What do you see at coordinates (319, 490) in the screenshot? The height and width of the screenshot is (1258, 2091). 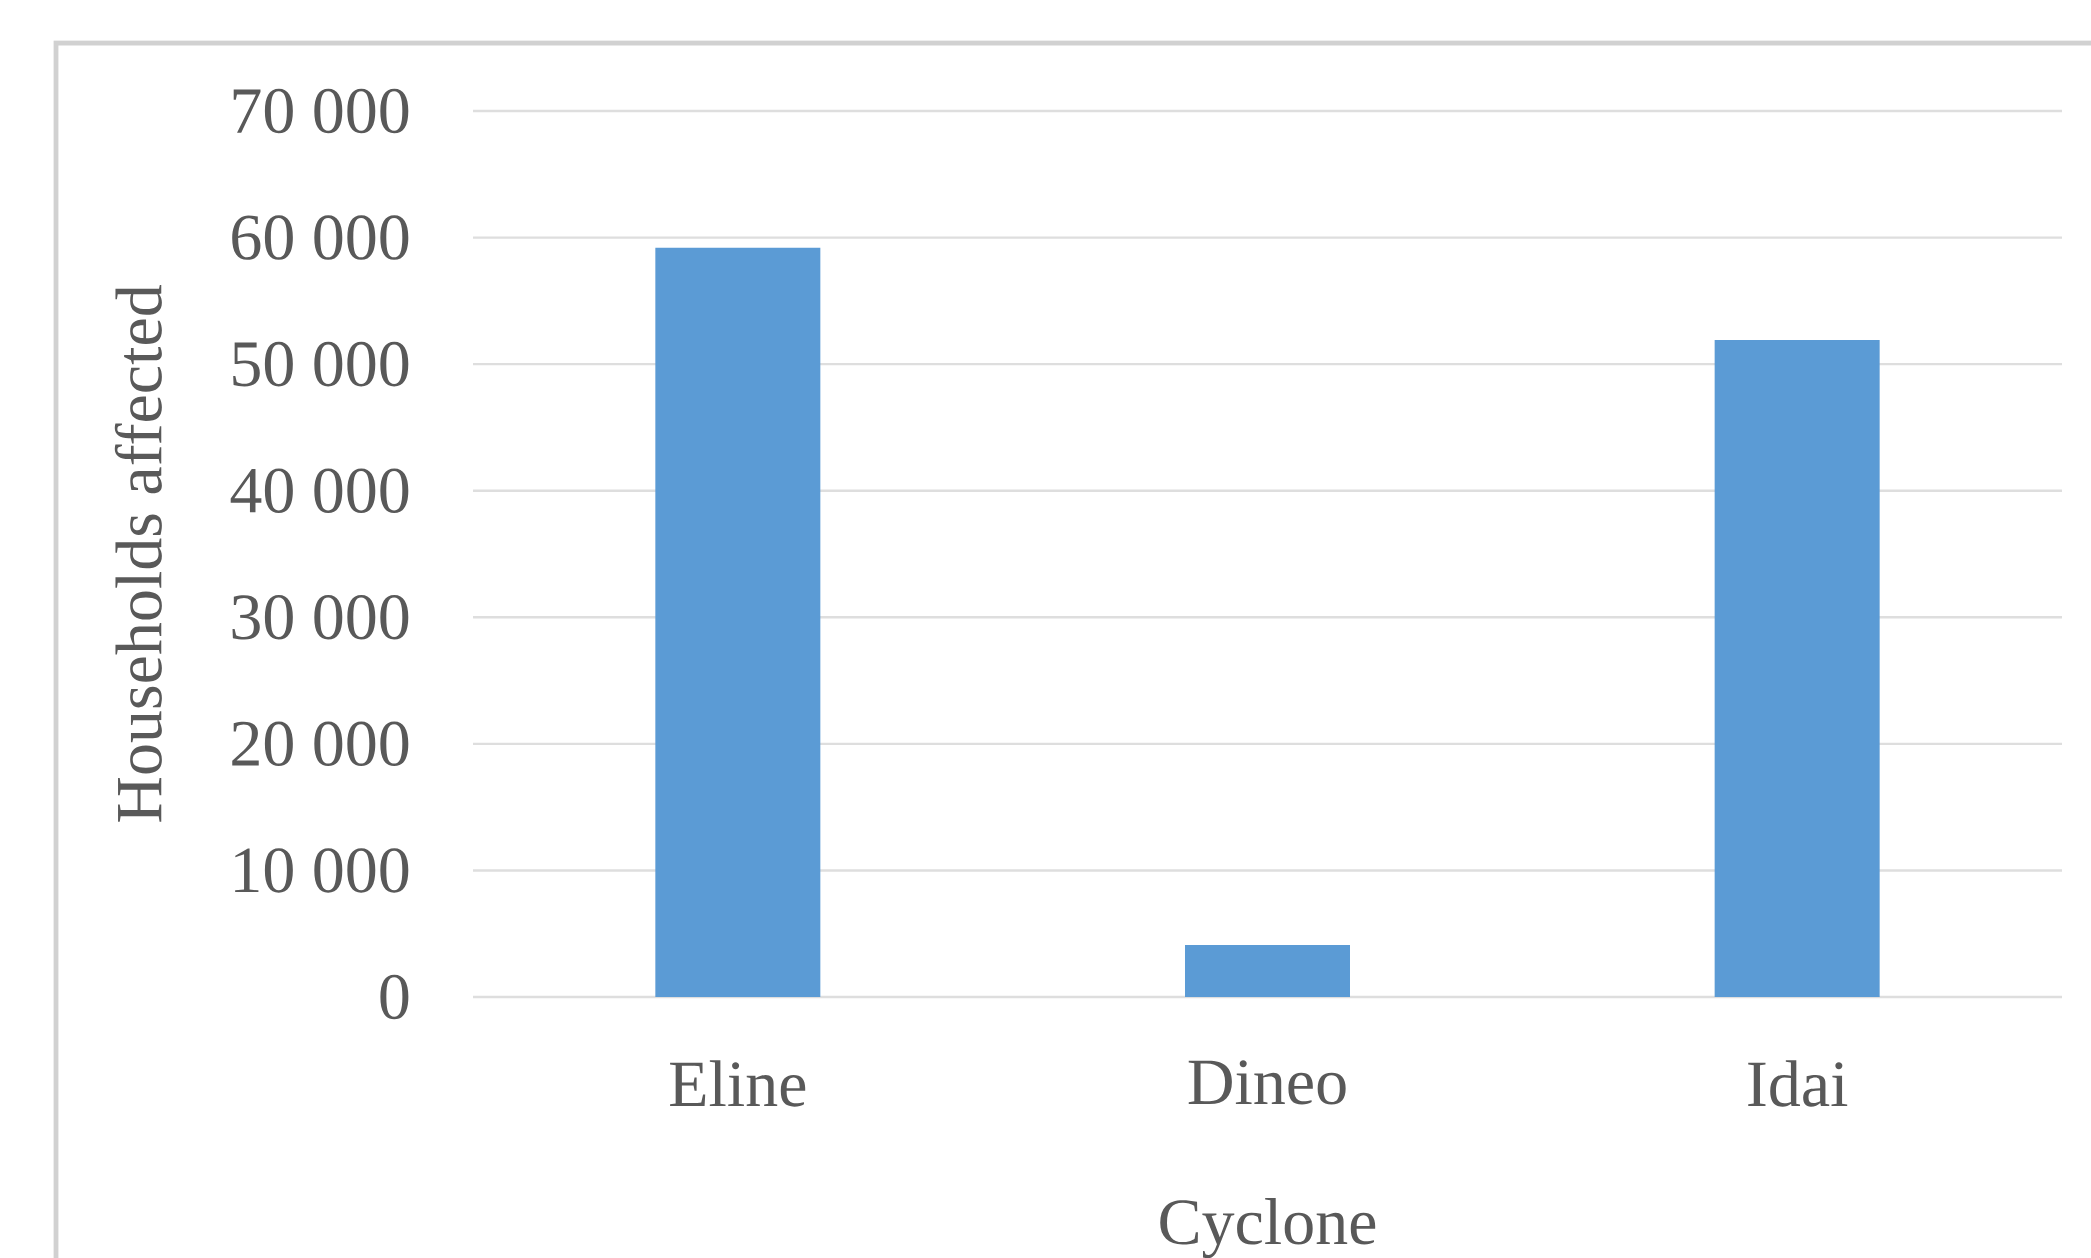 I see `y-tick-label: 40 000` at bounding box center [319, 490].